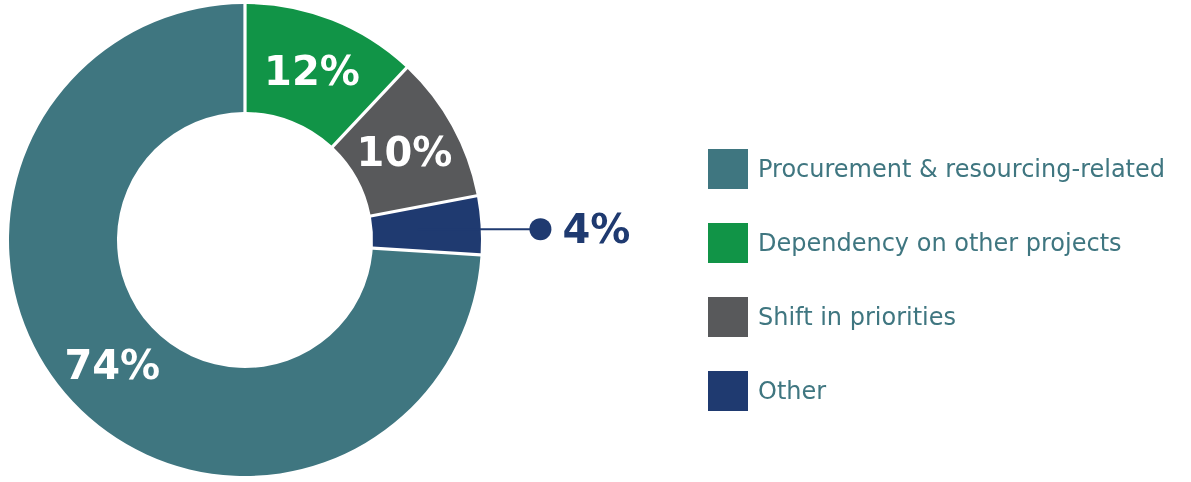 Image resolution: width=1191 pixels, height=482 pixels. What do you see at coordinates (940, 243) in the screenshot?
I see `legend-label: Dependency on other projects` at bounding box center [940, 243].